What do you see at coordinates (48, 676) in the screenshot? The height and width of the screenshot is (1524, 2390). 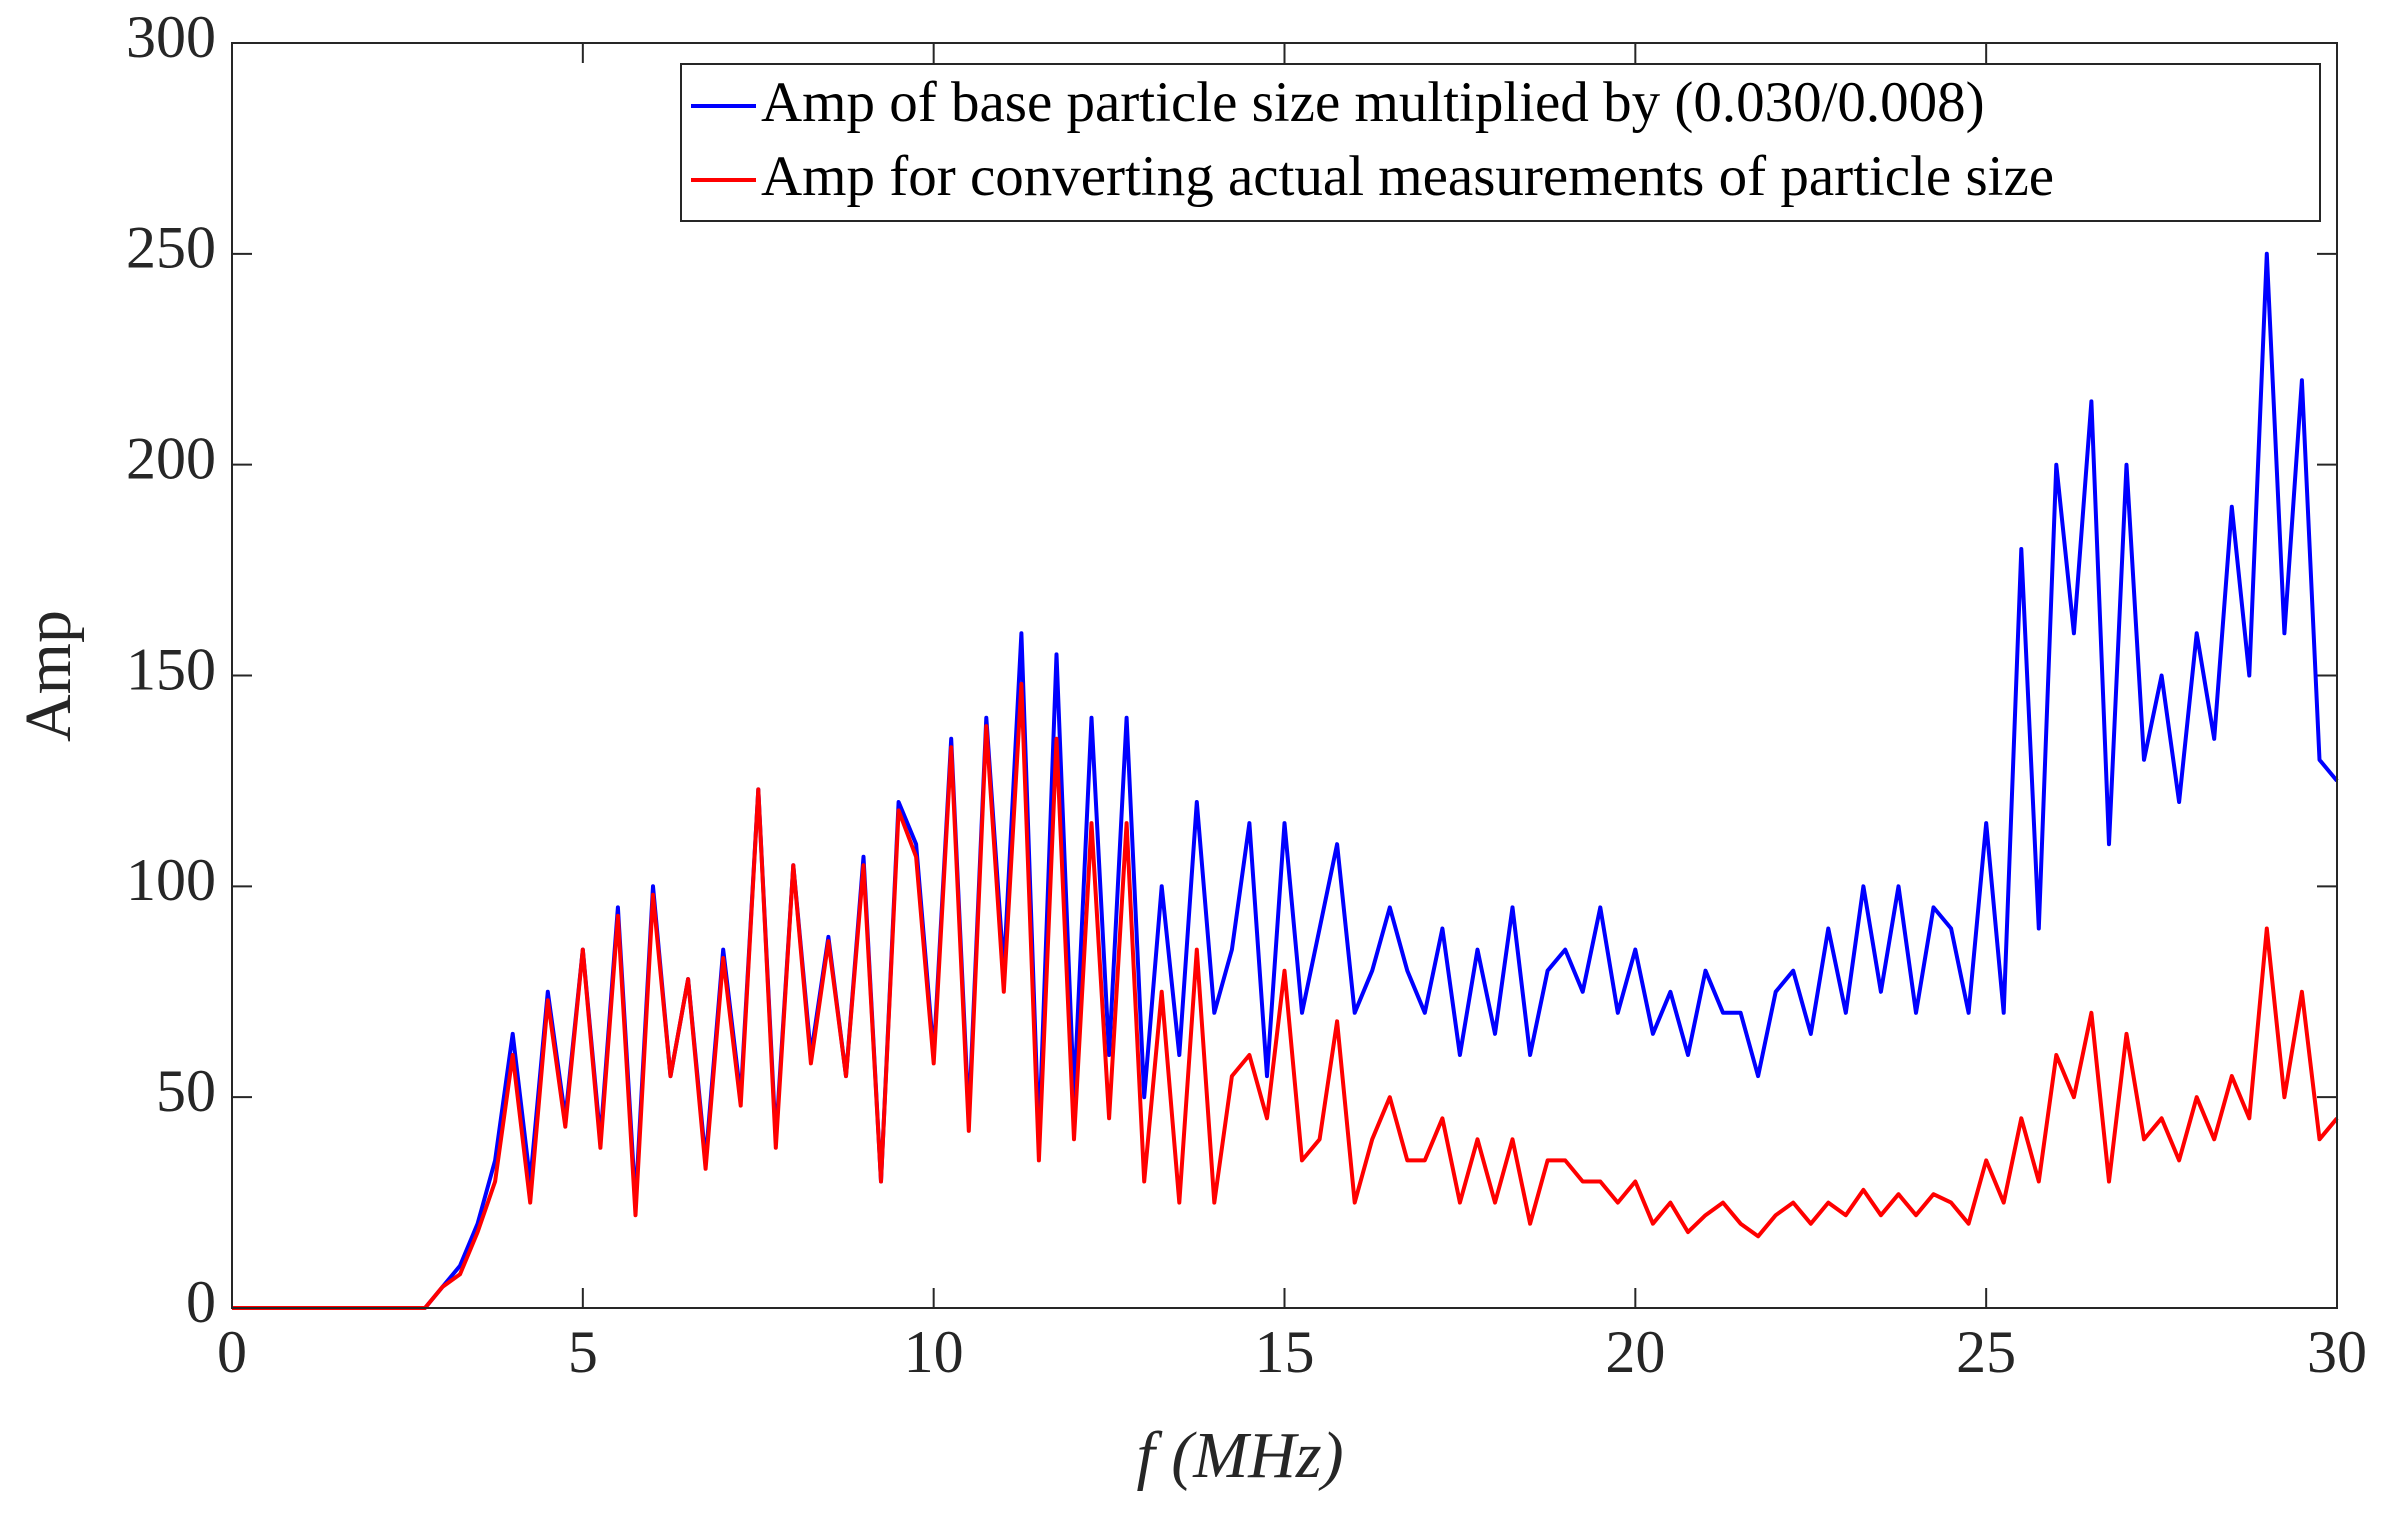 I see `y-axis-label: Amp` at bounding box center [48, 676].